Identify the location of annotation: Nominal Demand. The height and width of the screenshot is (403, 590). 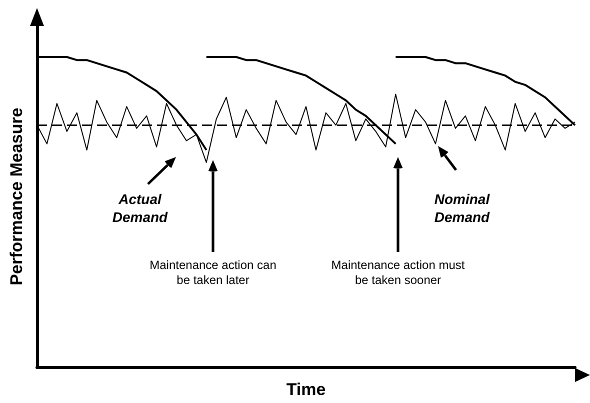
(462, 208).